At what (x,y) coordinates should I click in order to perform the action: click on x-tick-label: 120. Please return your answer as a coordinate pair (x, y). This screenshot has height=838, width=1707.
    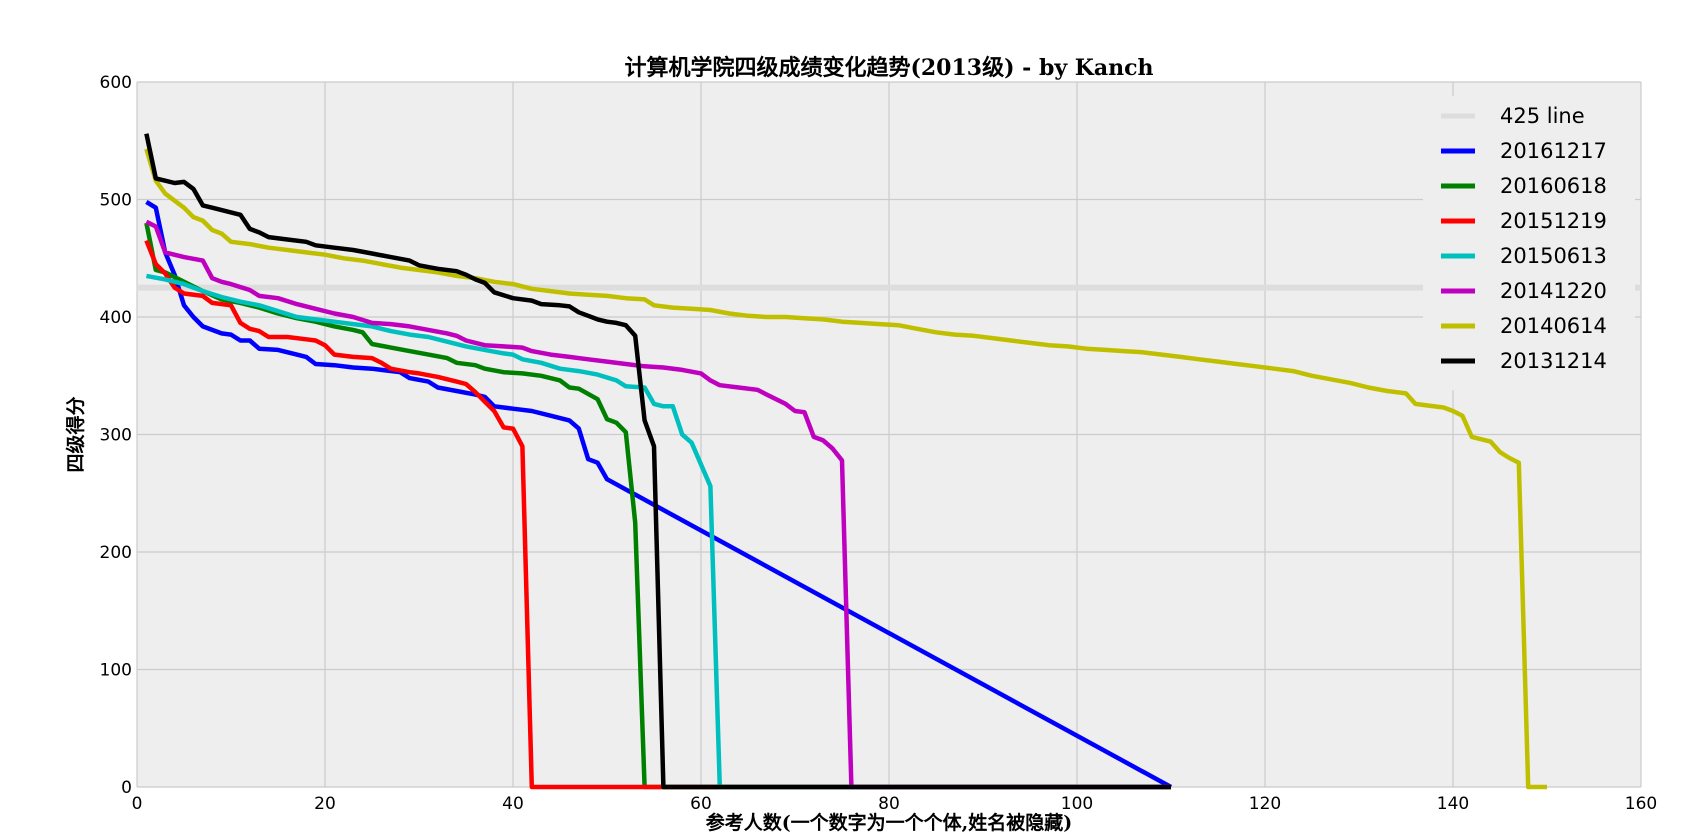
    Looking at the image, I should click on (1265, 804).